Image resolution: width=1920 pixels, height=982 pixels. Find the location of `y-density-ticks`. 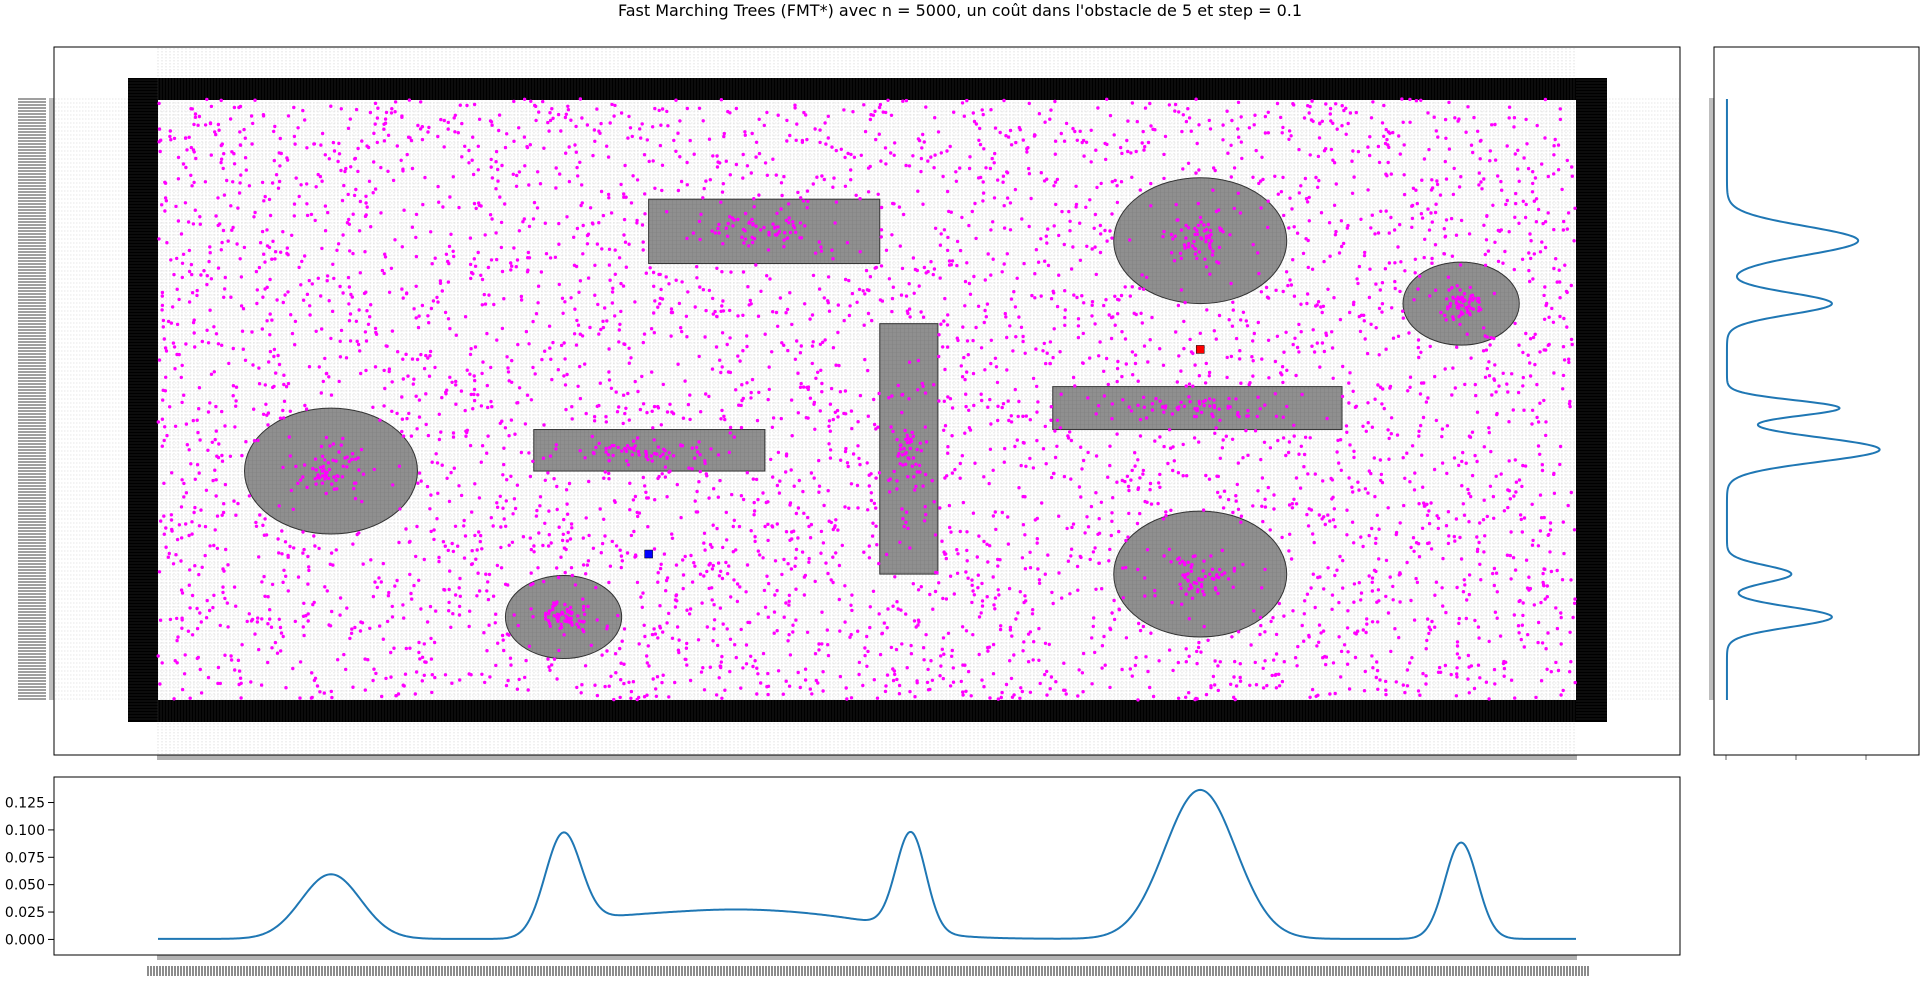

y-density-ticks is located at coordinates (1788, 429).